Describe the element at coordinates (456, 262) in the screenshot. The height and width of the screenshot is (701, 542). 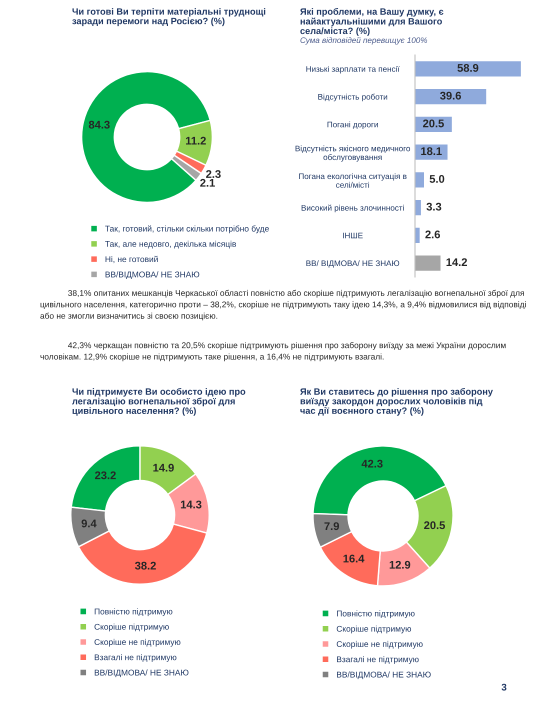
I see `data-label: 14.2` at that location.